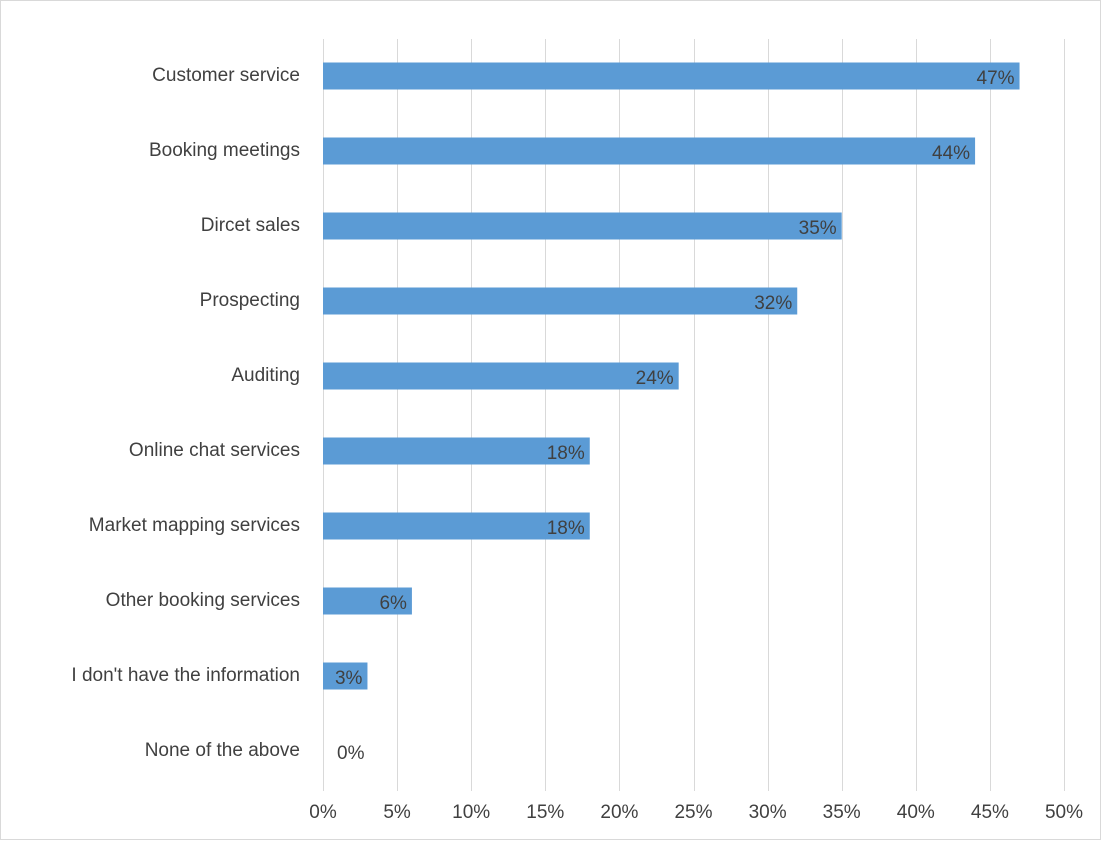 Image resolution: width=1101 pixels, height=841 pixels. Describe the element at coordinates (619, 812) in the screenshot. I see `x-tick-label: 20%` at that location.